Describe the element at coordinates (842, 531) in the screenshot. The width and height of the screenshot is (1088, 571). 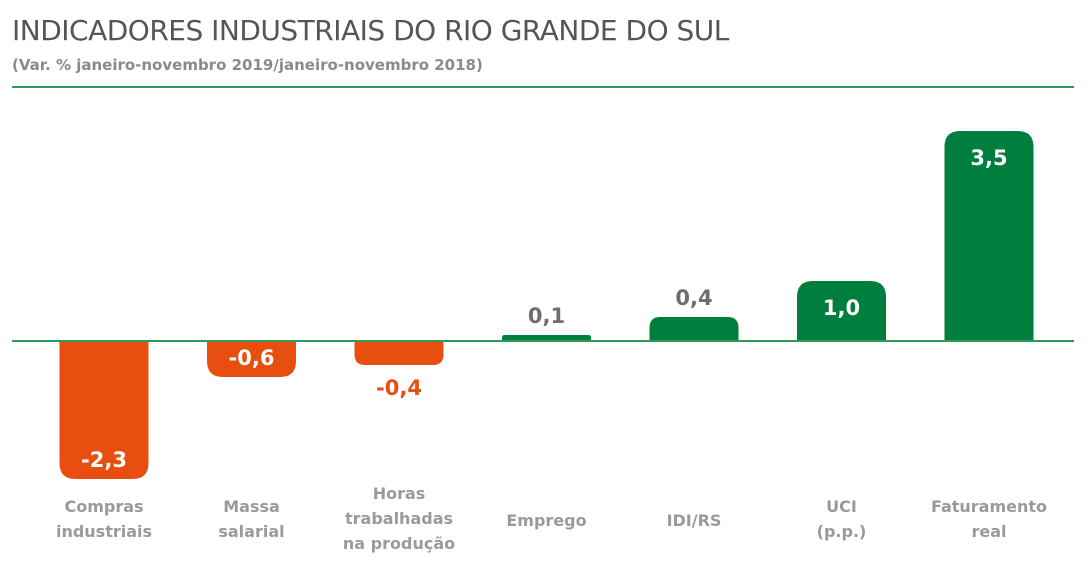
I see `category-label: (p.p.)` at that location.